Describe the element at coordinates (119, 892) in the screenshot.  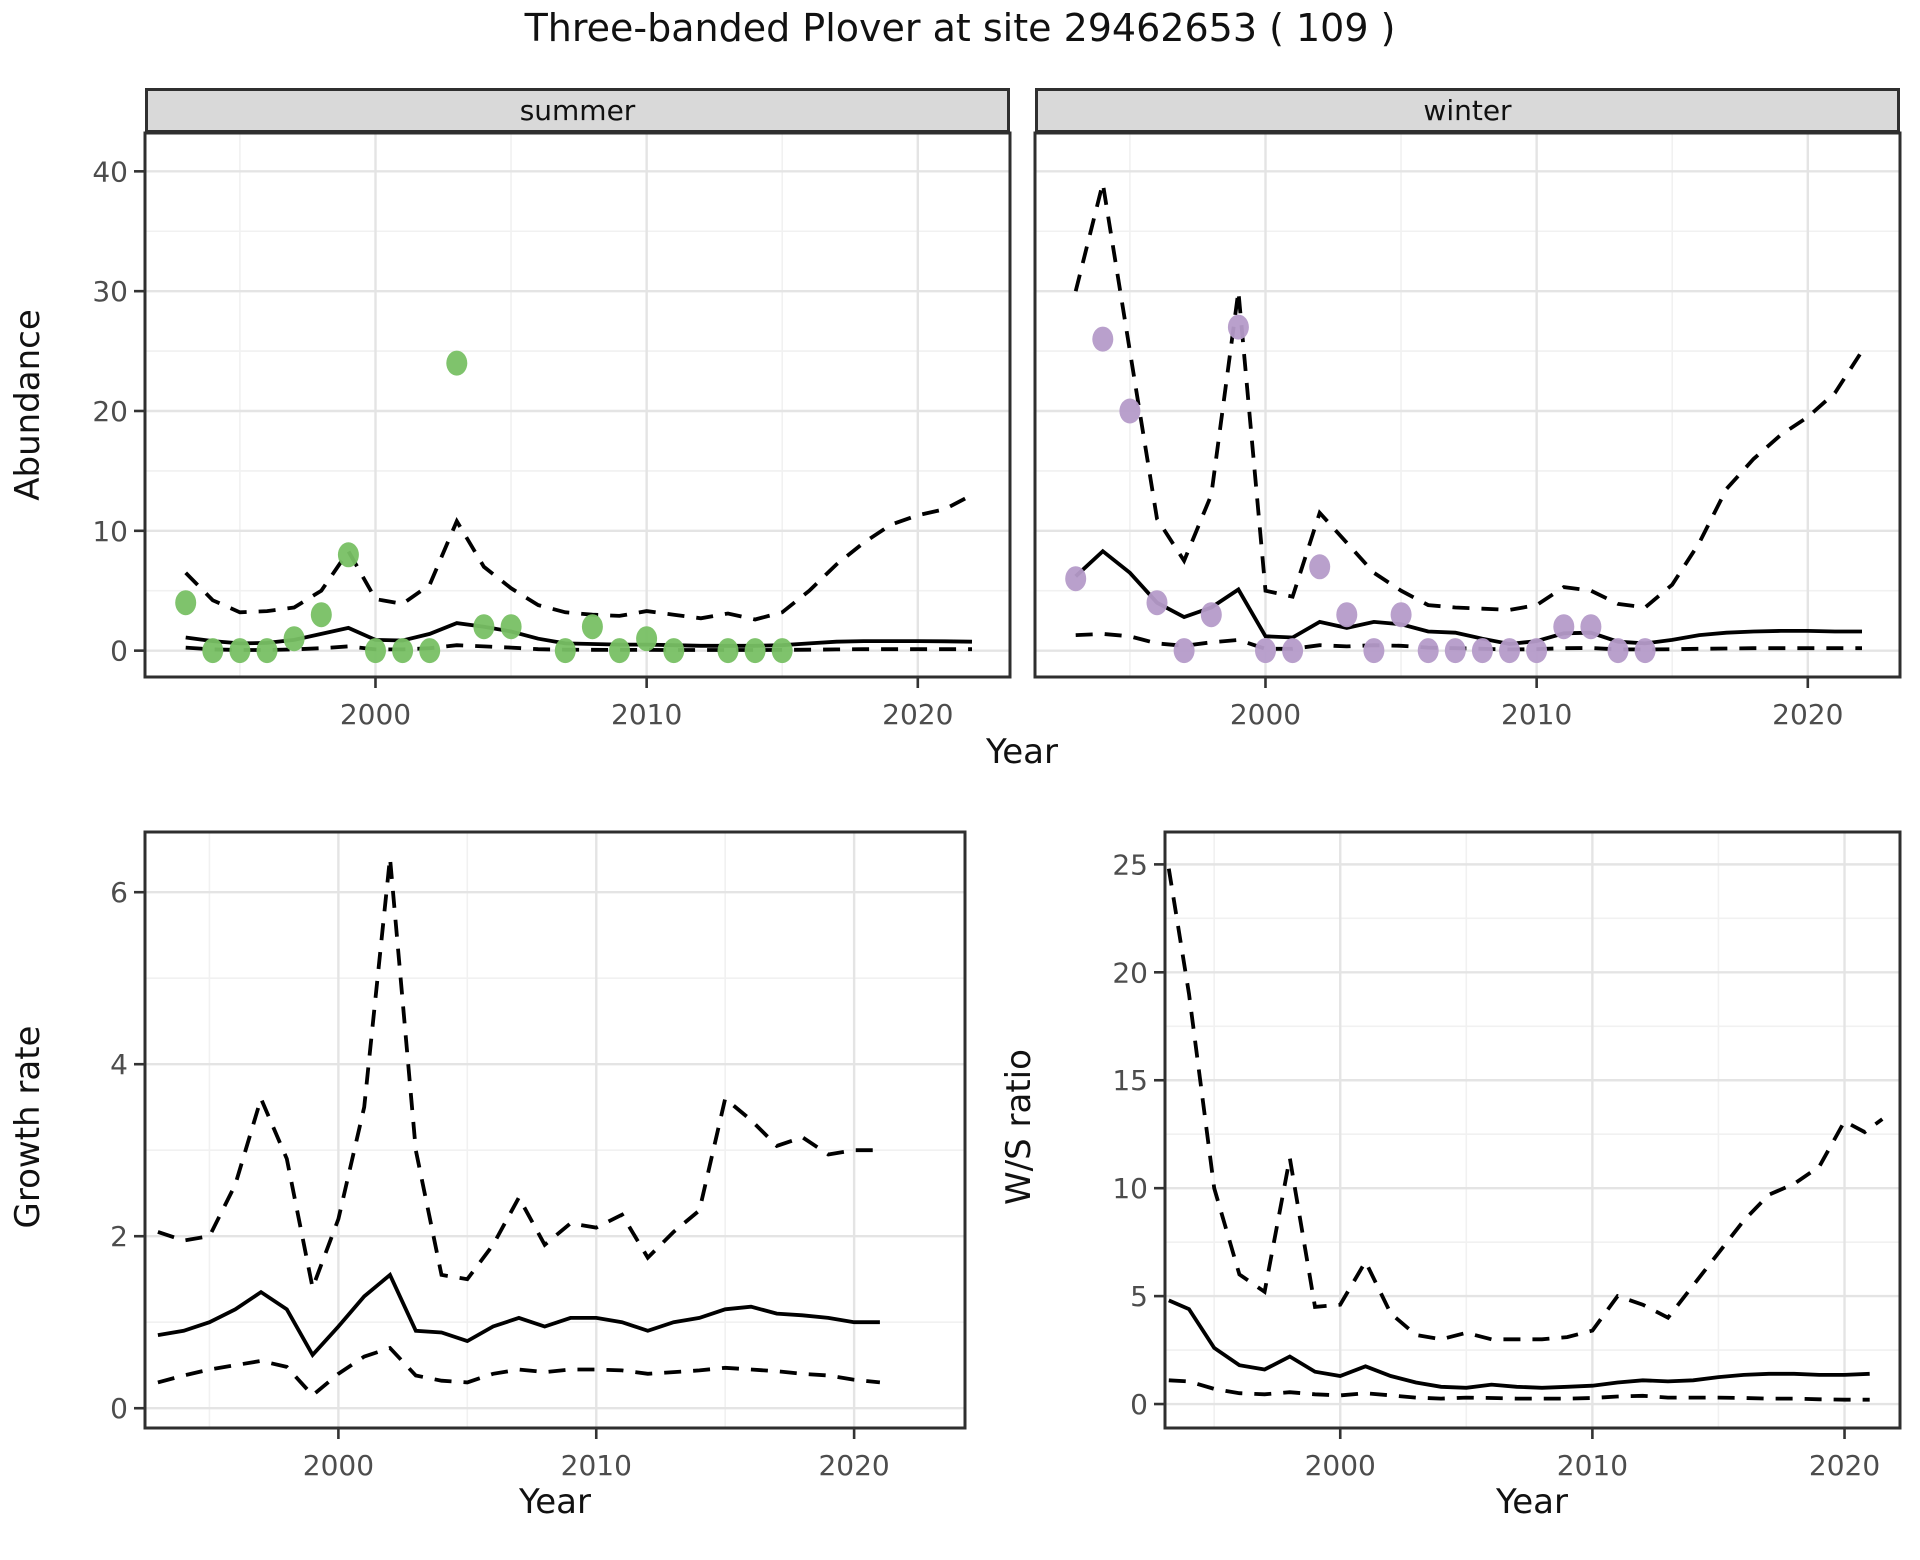
I see `y-tick-label: 6` at that location.